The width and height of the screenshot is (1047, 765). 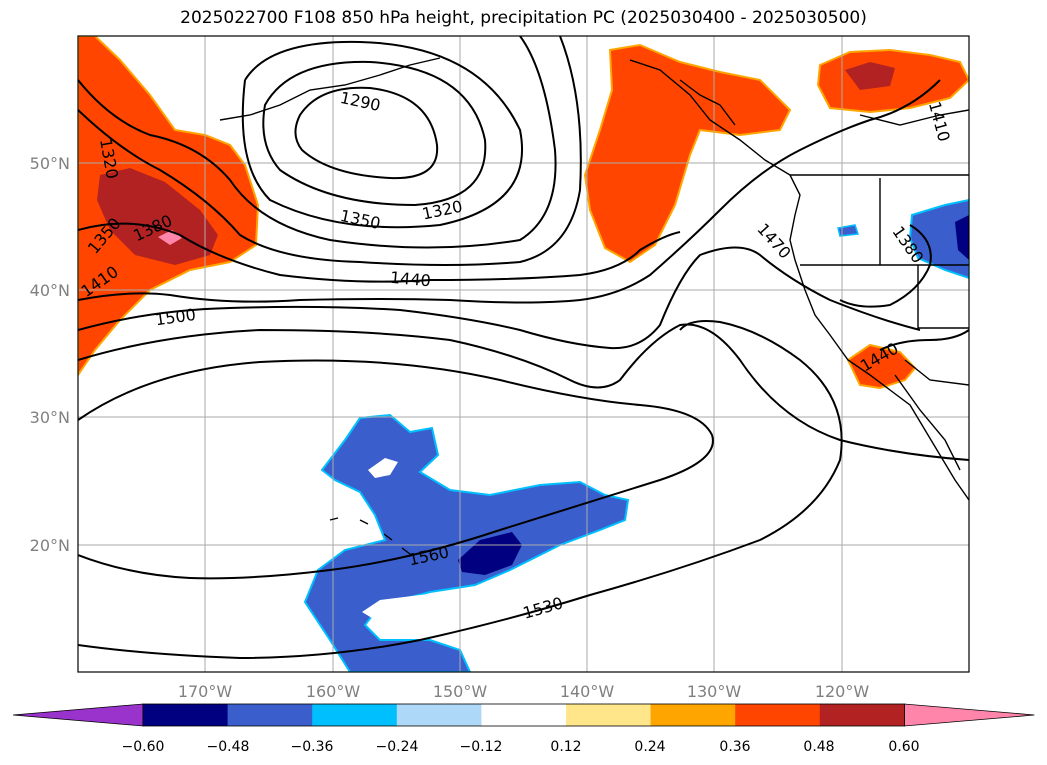 What do you see at coordinates (50, 545) in the screenshot?
I see `lat-label: 20°N` at bounding box center [50, 545].